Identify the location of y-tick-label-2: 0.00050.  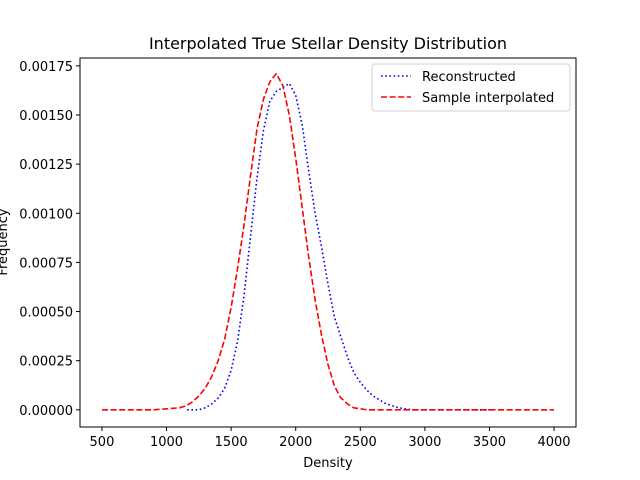
(46, 313).